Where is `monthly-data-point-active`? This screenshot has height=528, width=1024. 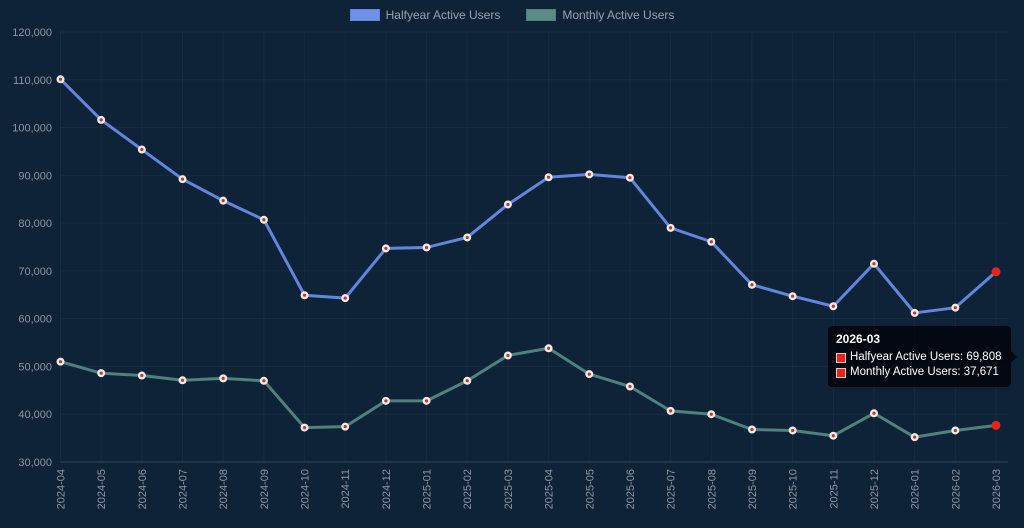 monthly-data-point-active is located at coordinates (996, 425).